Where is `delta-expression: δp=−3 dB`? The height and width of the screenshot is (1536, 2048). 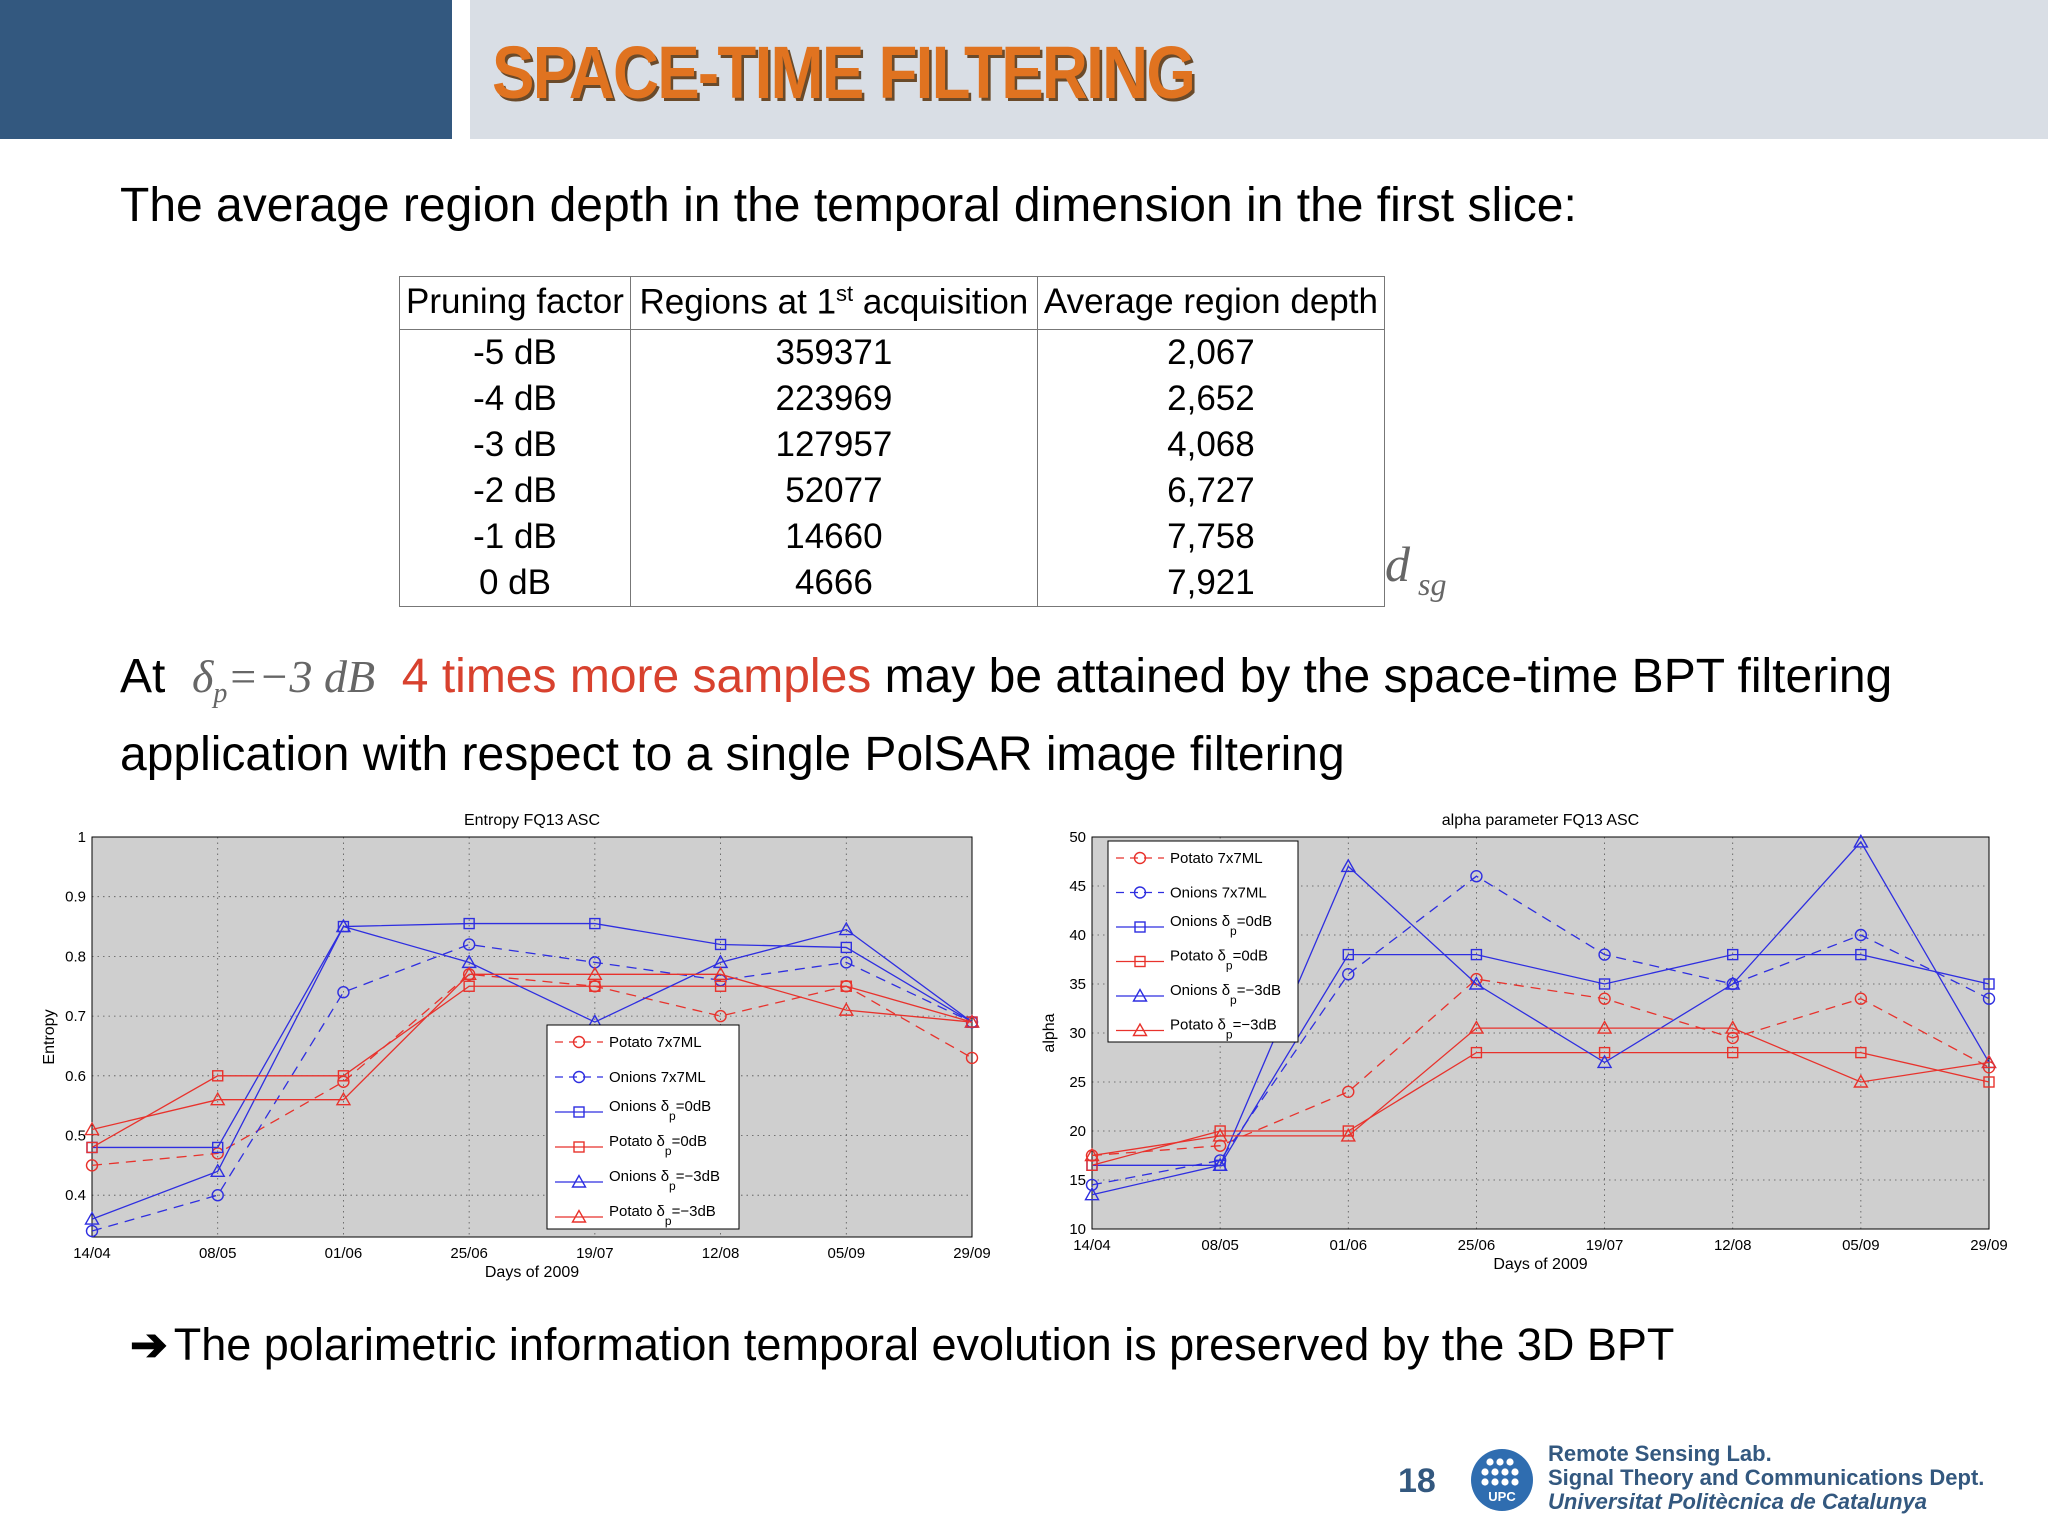 delta-expression: δp=−3 dB is located at coordinates (284, 680).